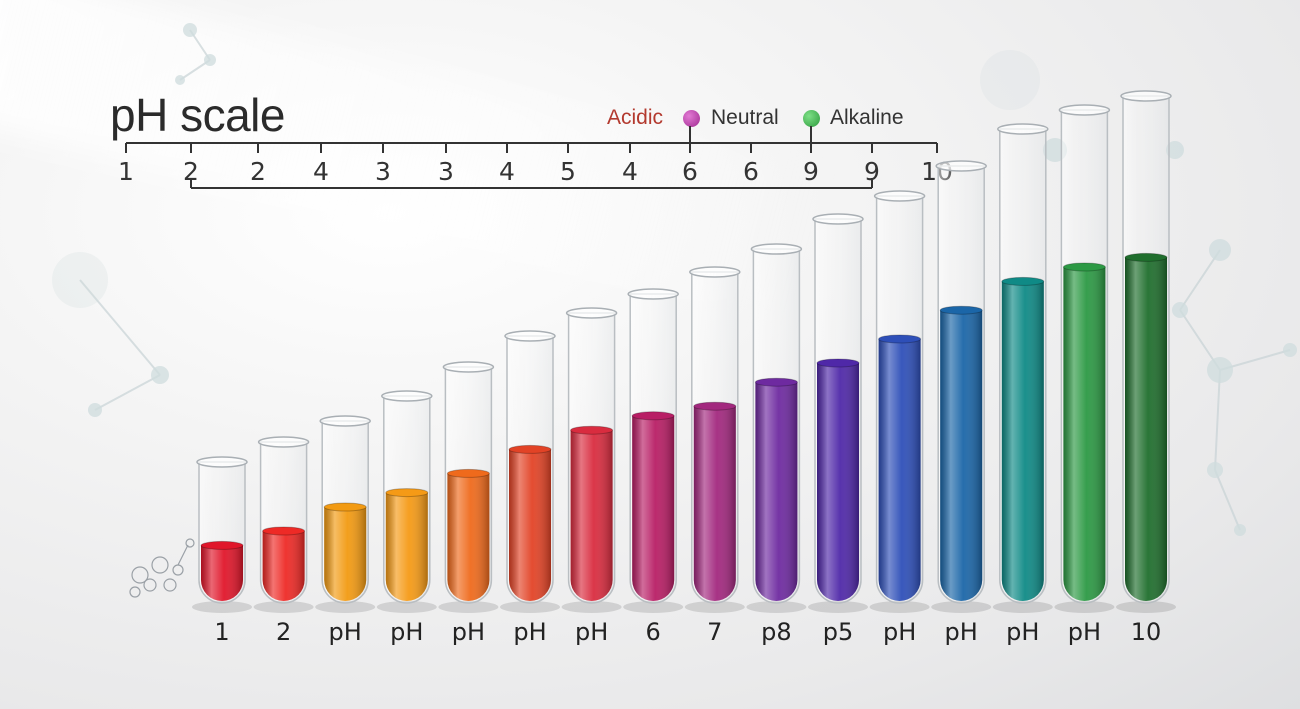  Describe the element at coordinates (653, 632) in the screenshot. I see `tube-label: 6` at that location.